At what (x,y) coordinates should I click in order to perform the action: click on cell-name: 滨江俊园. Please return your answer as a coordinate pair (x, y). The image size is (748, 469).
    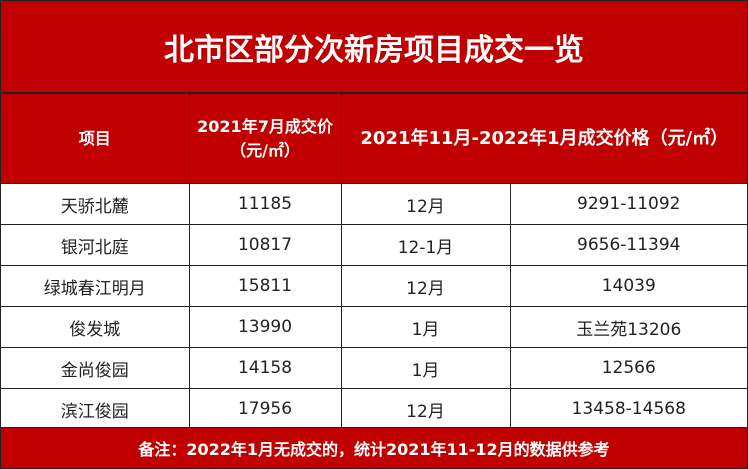
    Looking at the image, I should click on (95, 409).